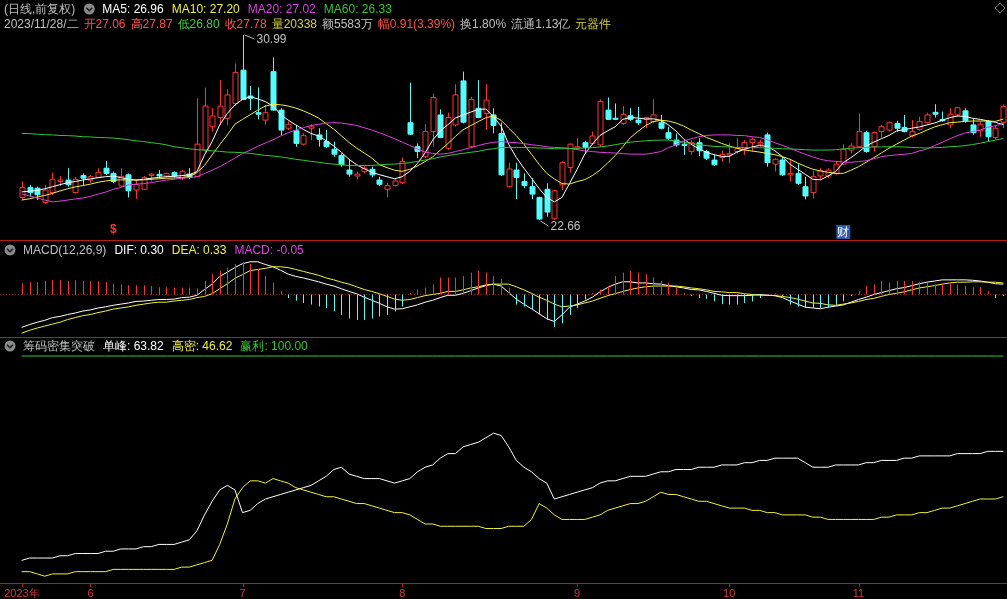 This screenshot has height=599, width=1007. Describe the element at coordinates (40, 9) in the screenshot. I see `chart-title: (日线,前复权)` at that location.